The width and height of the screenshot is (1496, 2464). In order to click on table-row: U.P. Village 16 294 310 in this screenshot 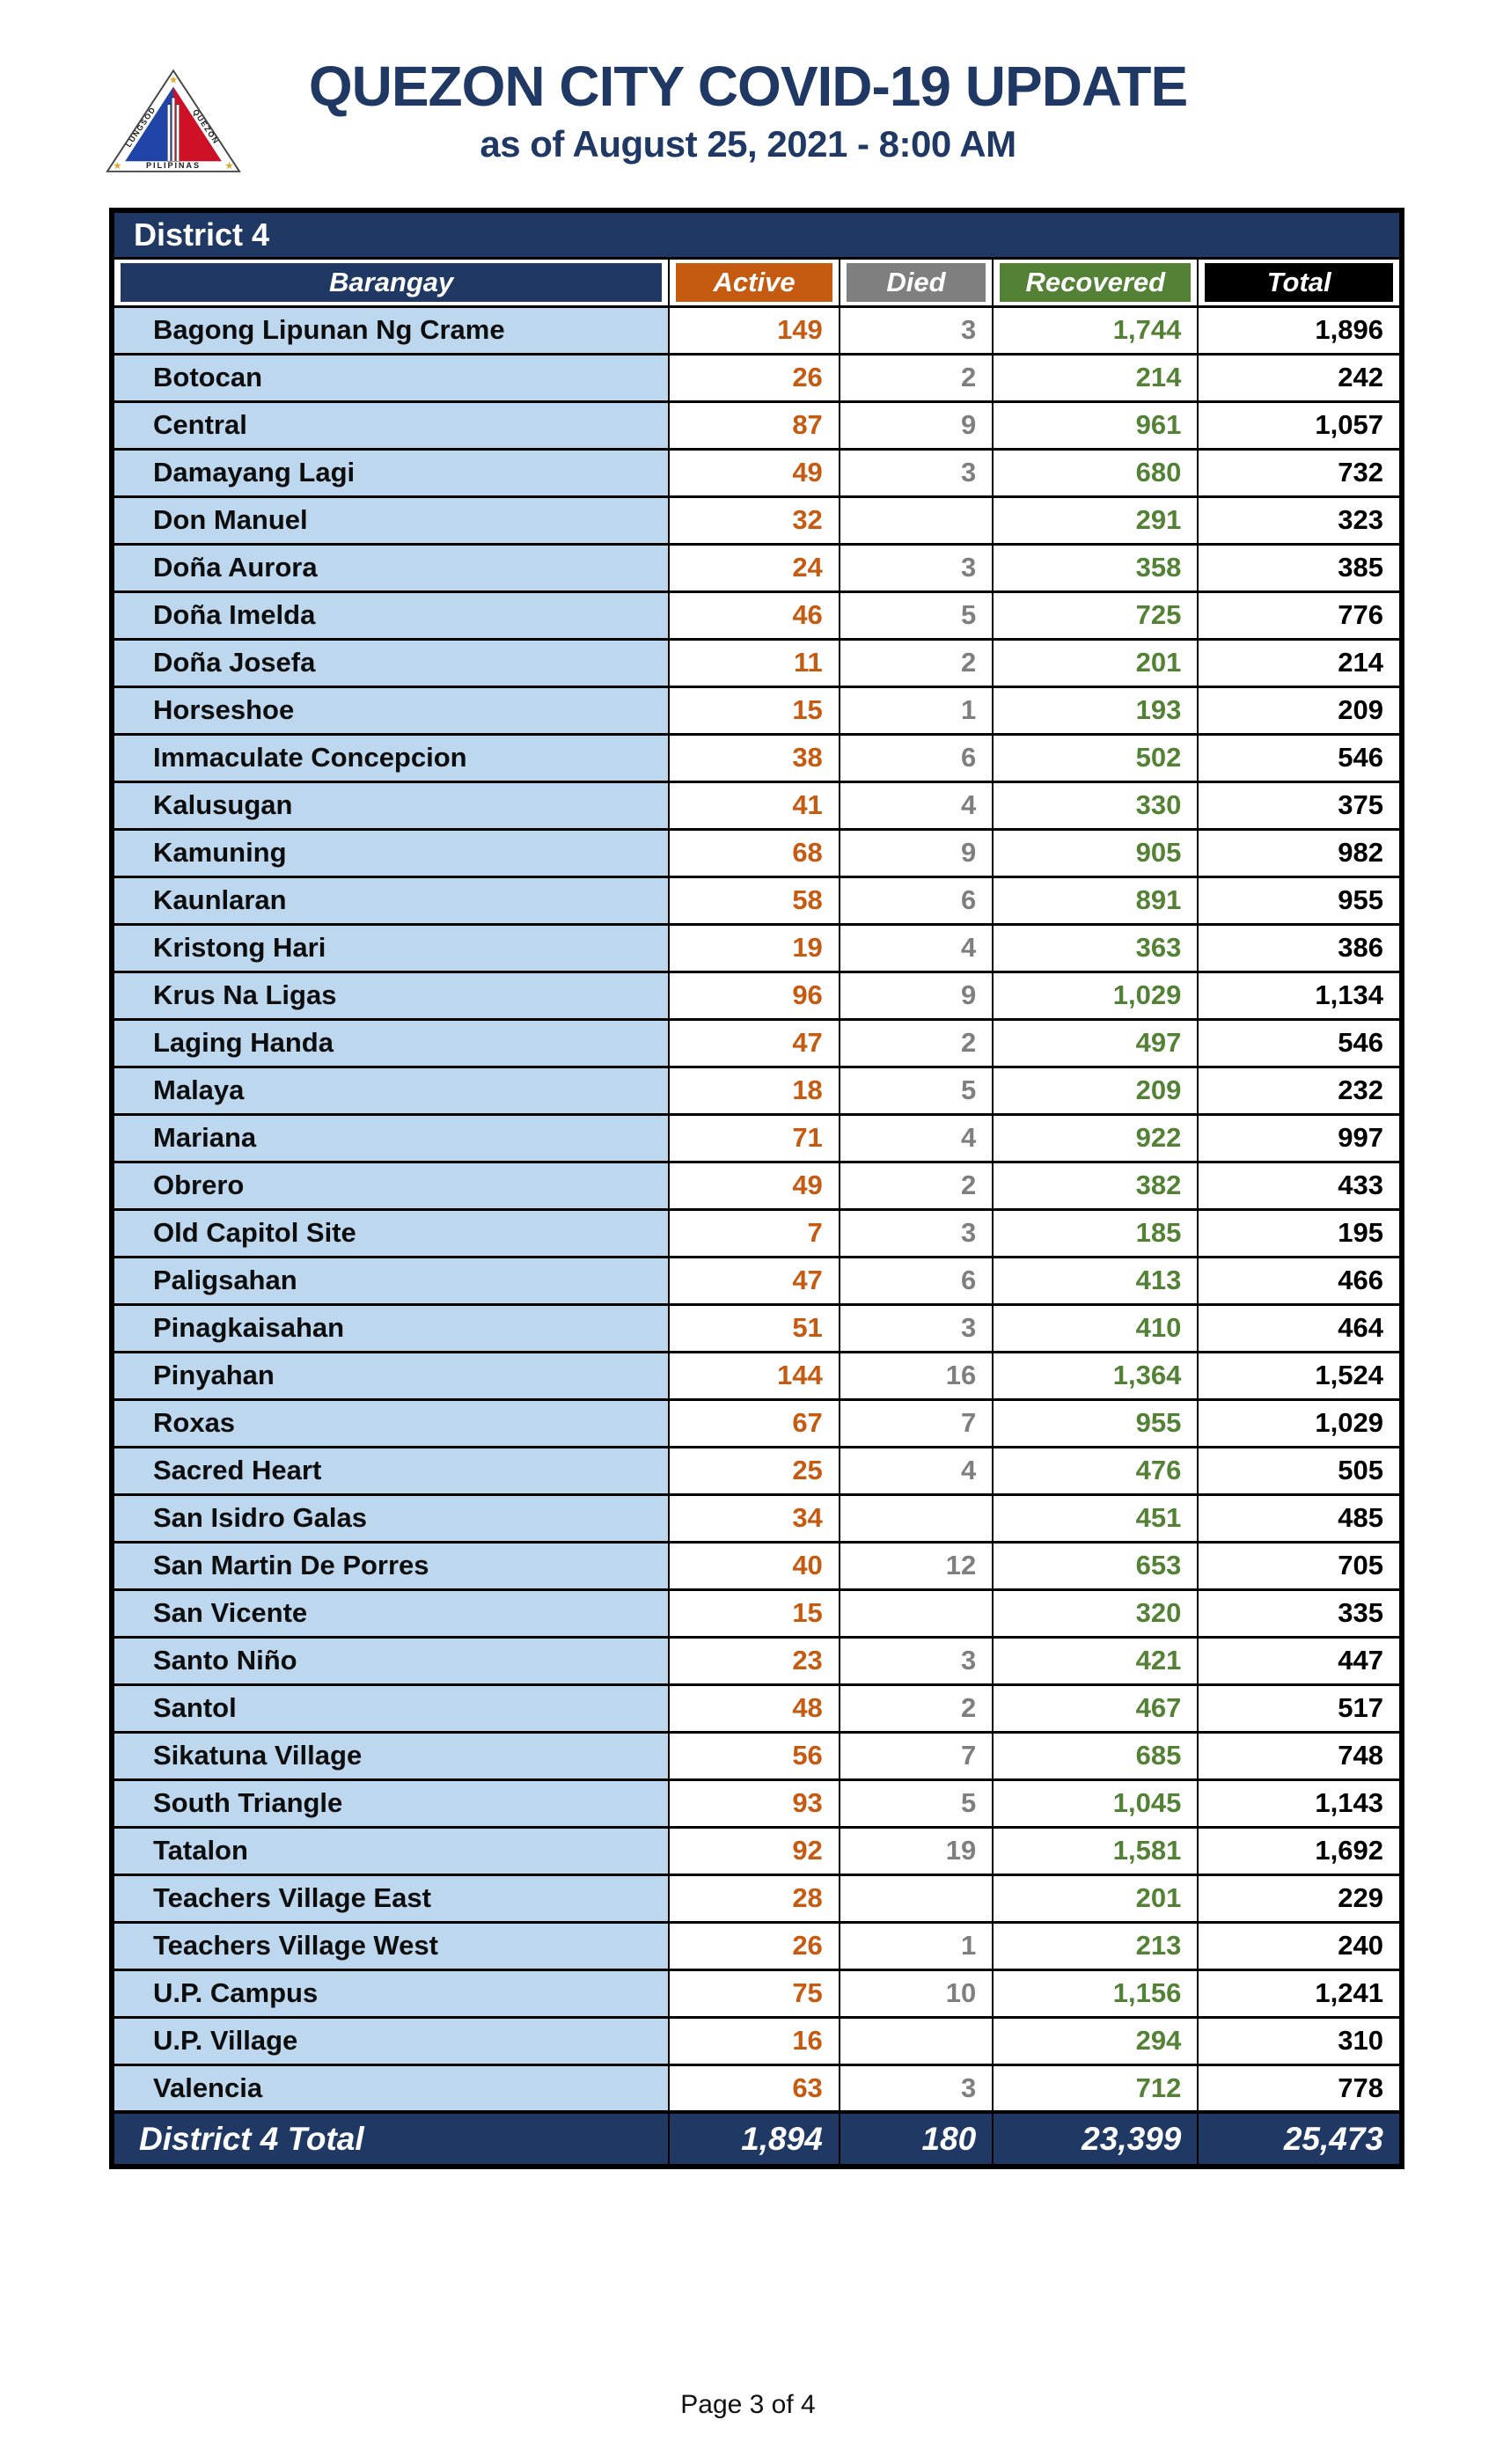, I will do `click(757, 2040)`.